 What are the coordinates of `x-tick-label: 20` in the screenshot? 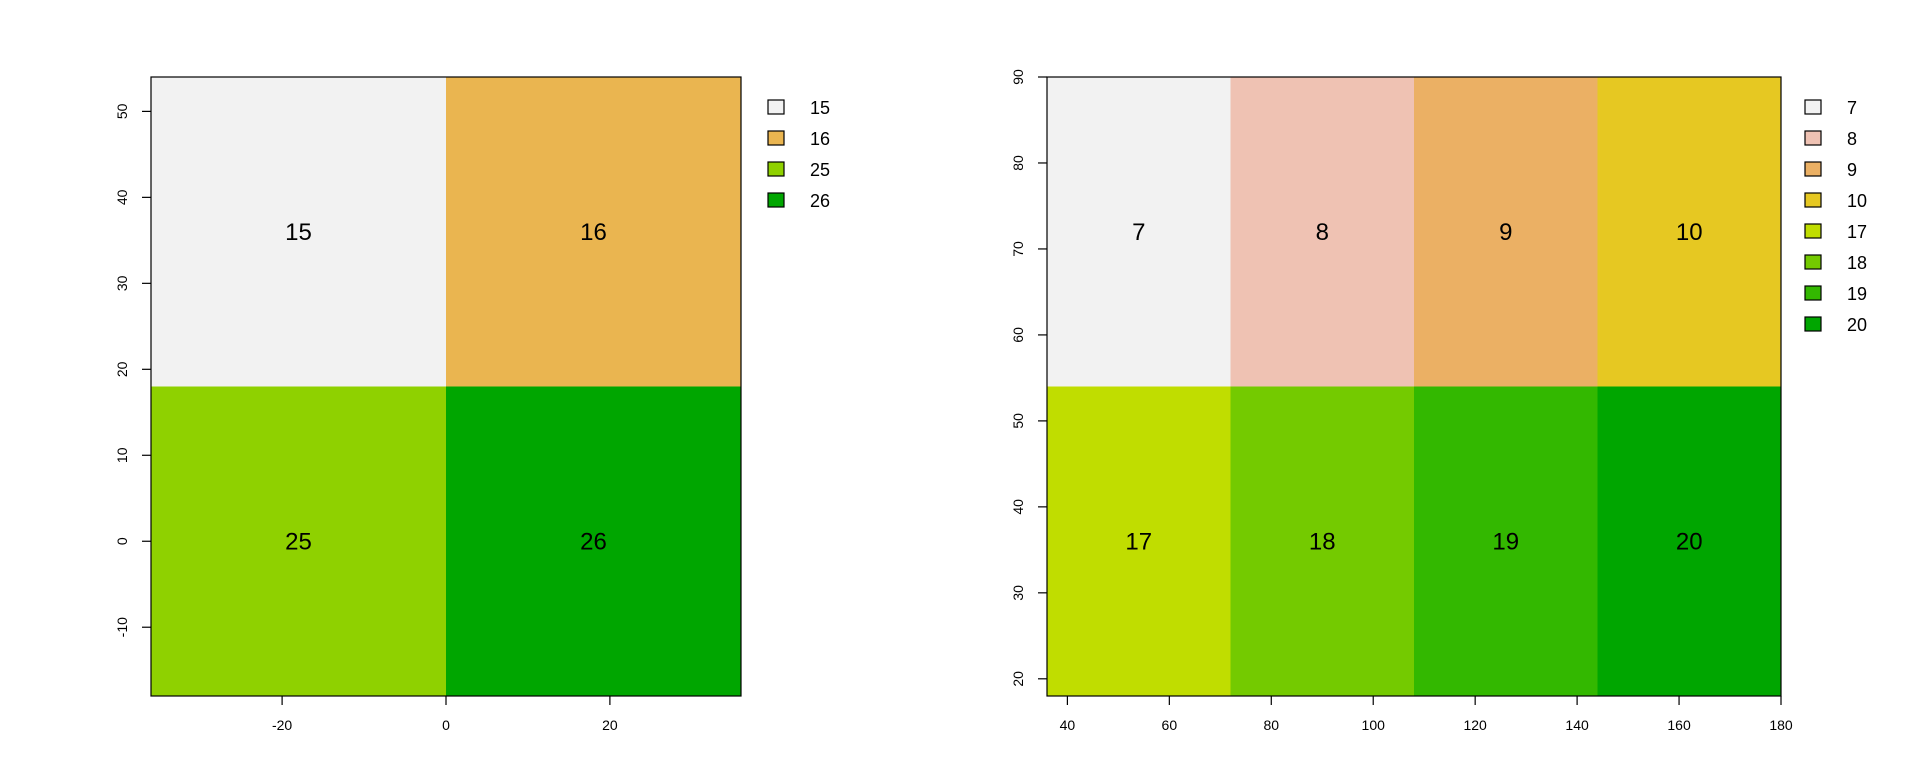 It's located at (610, 725).